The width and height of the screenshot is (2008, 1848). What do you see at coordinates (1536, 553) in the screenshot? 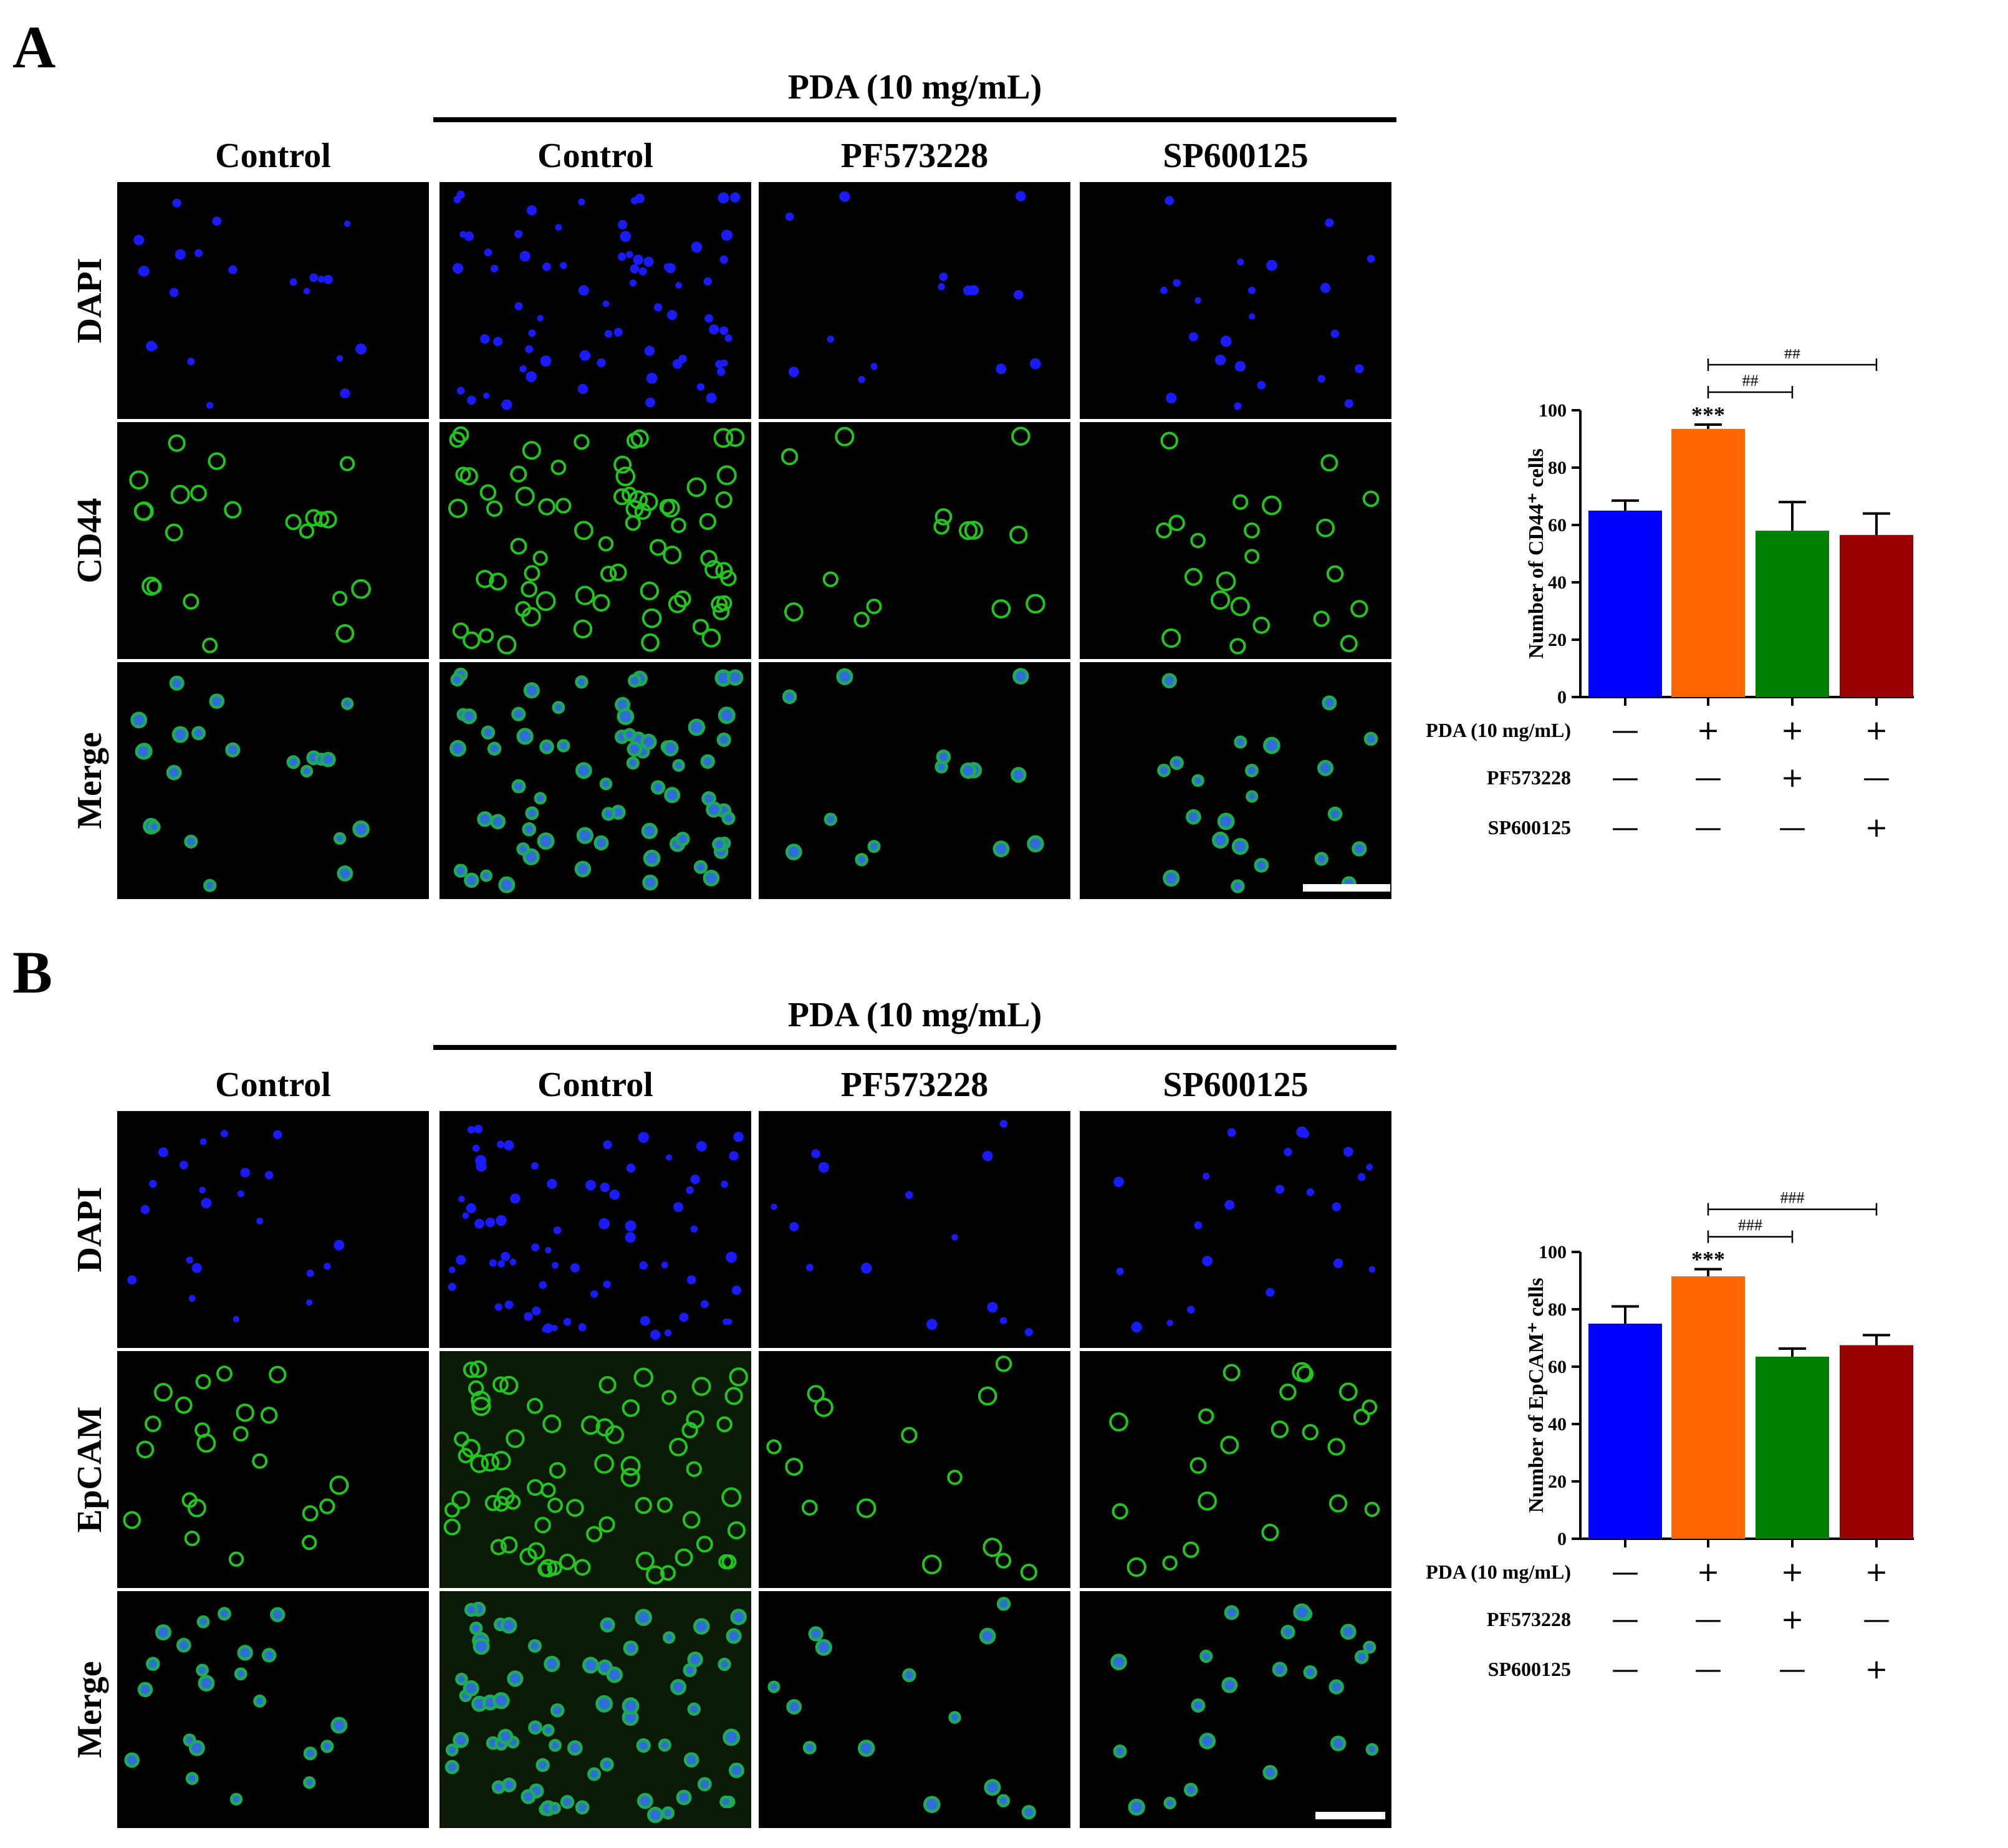
I see `y-axis-label: Number of CD44⁺ cells` at bounding box center [1536, 553].